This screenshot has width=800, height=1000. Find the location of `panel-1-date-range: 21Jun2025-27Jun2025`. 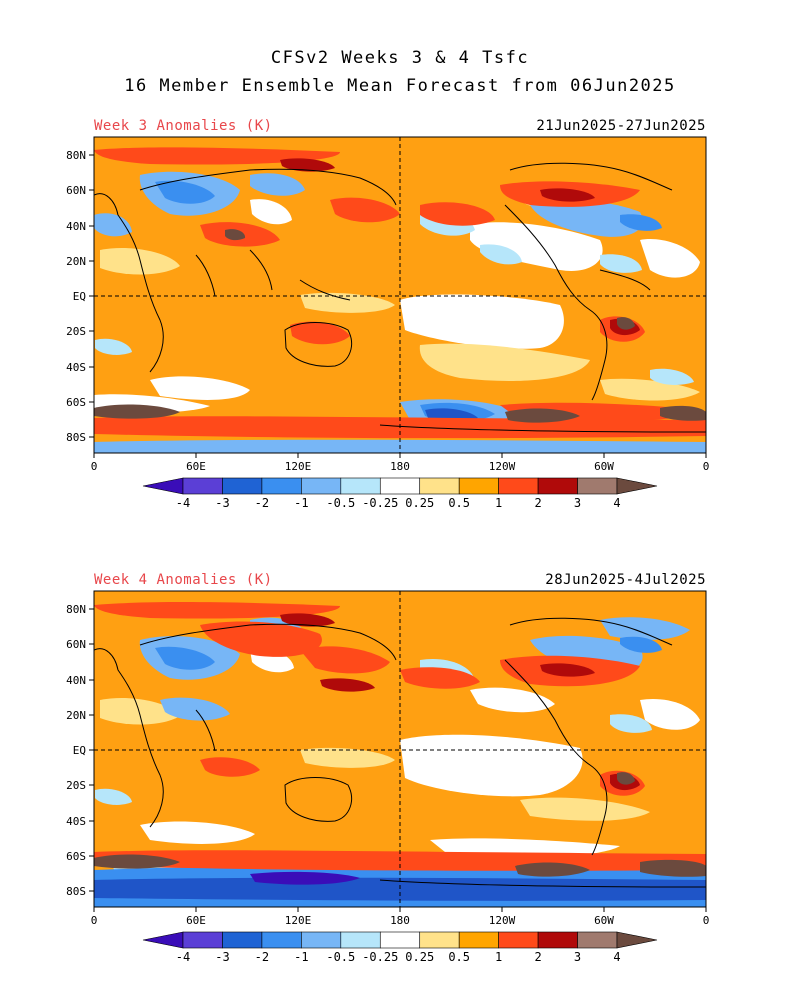

panel-1-date-range: 21Jun2025-27Jun2025 is located at coordinates (621, 126).